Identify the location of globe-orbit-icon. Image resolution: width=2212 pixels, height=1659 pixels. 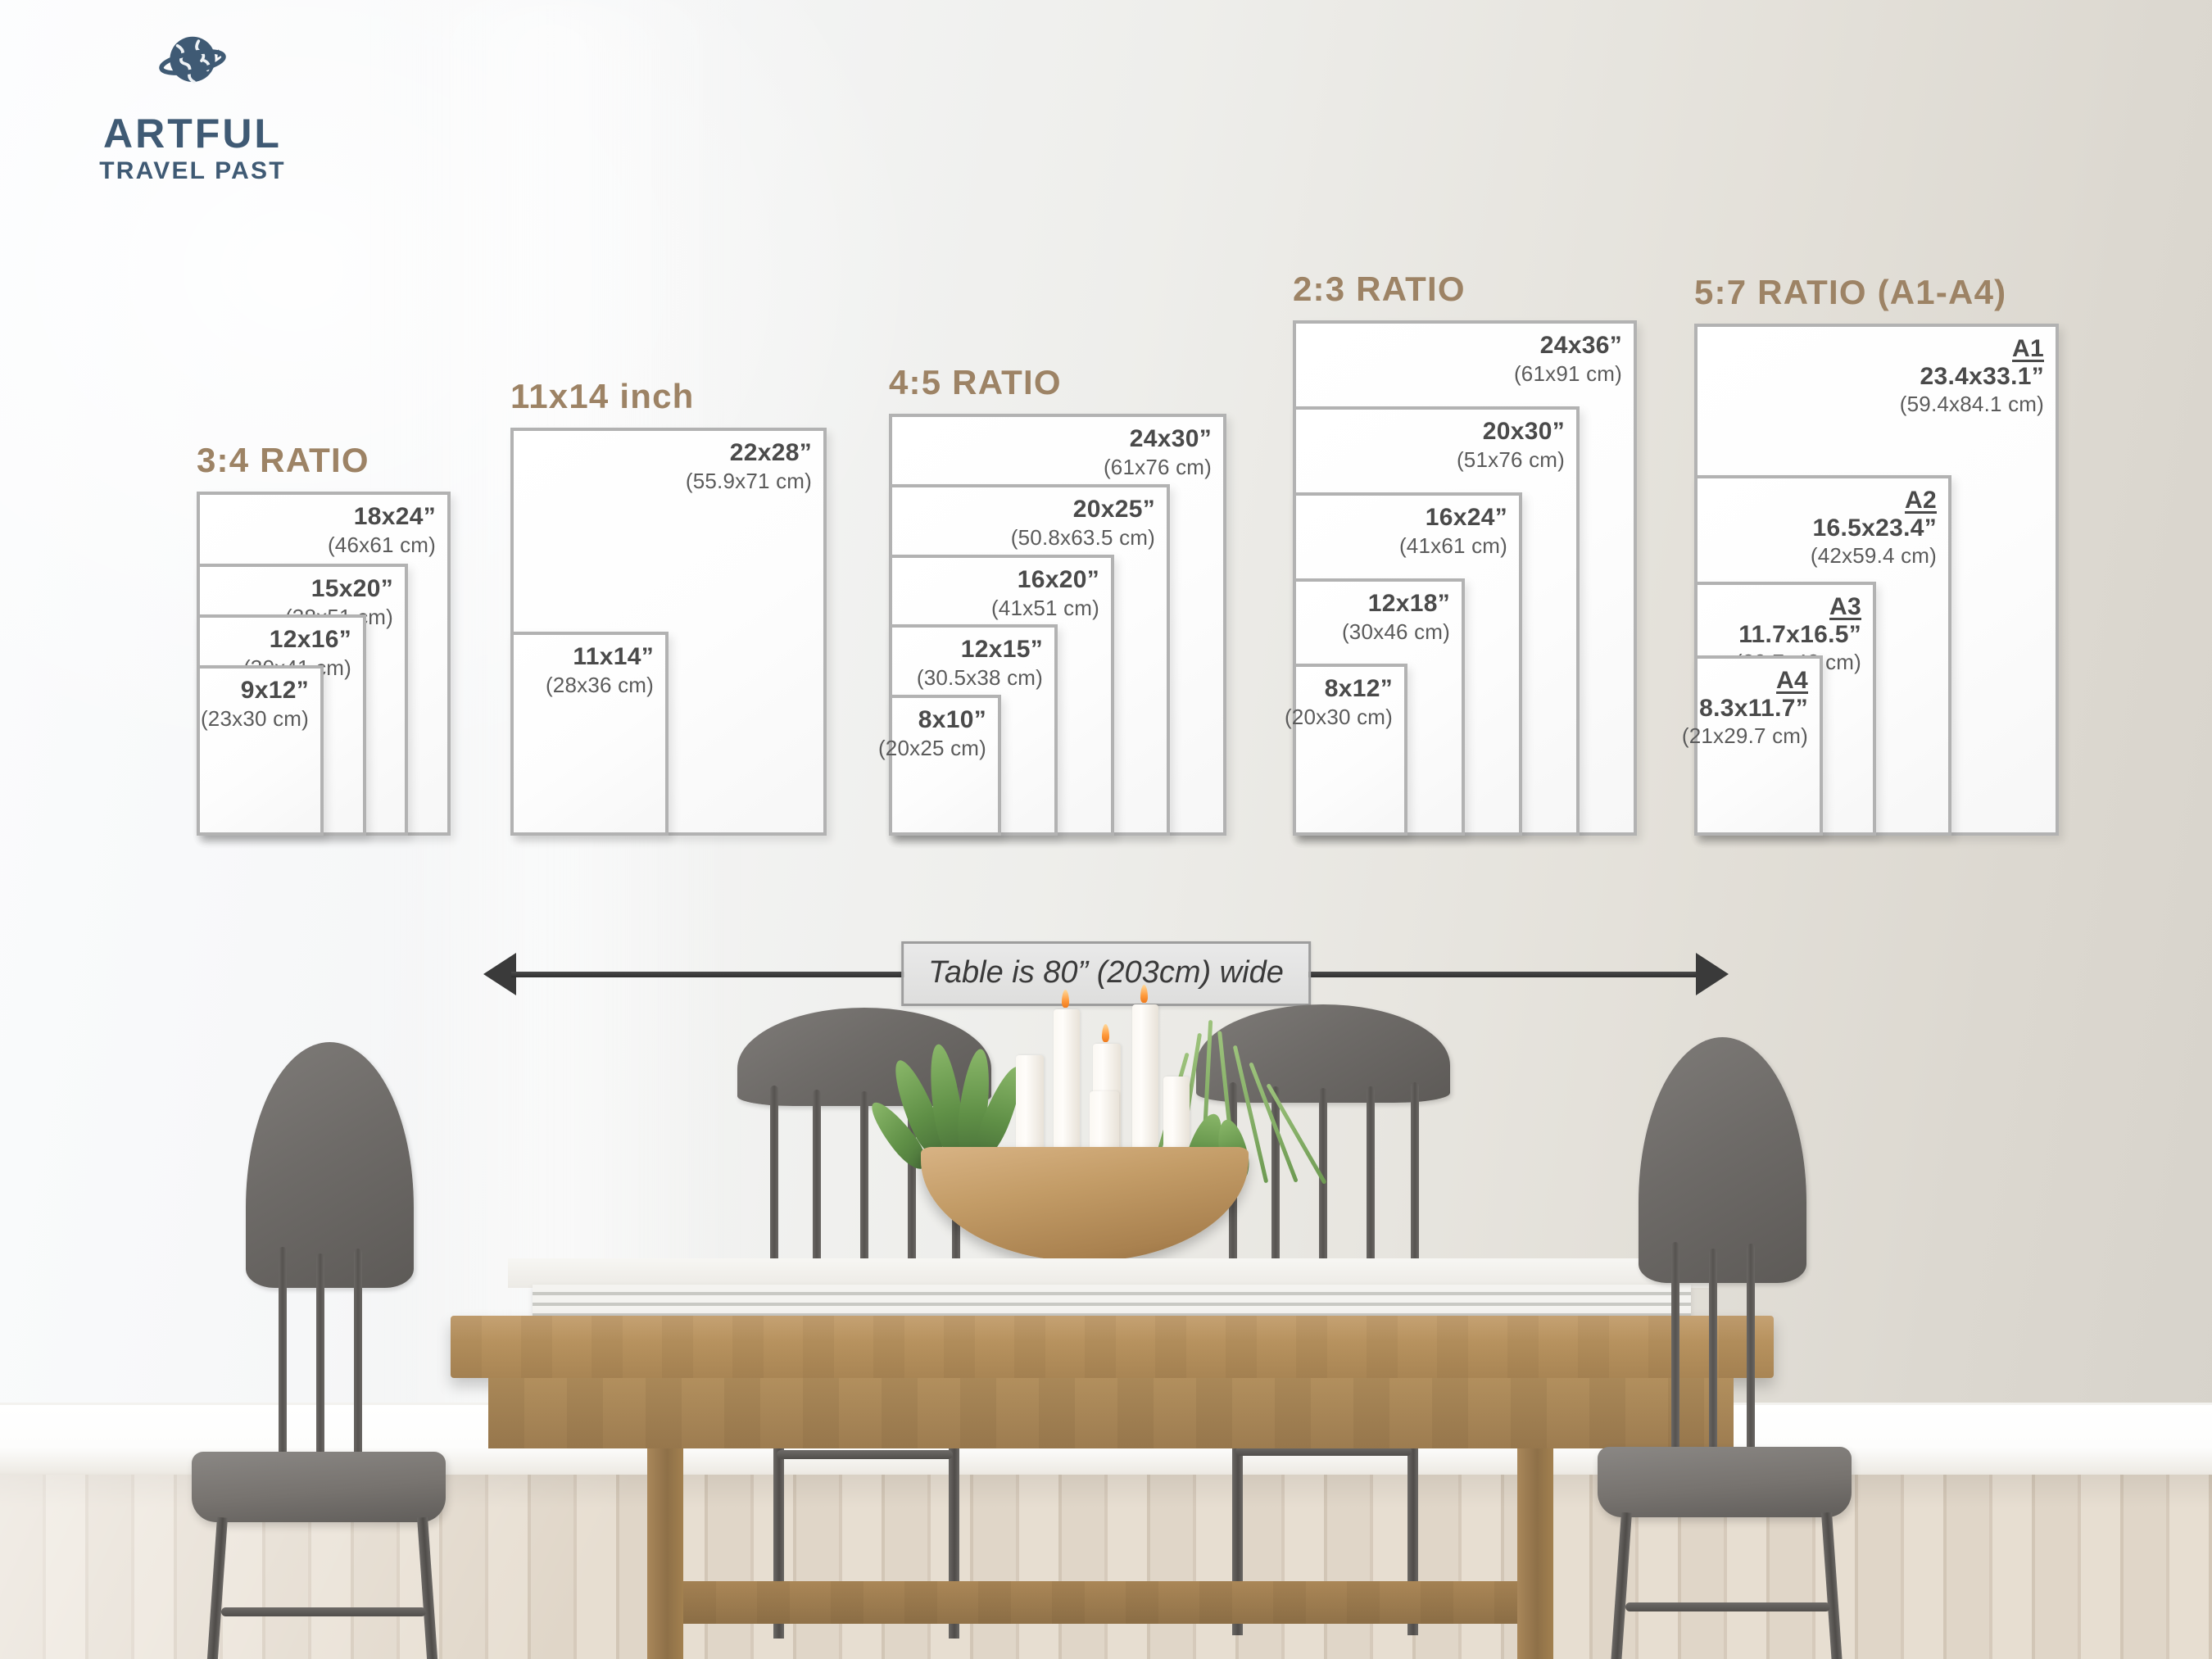
(192, 60).